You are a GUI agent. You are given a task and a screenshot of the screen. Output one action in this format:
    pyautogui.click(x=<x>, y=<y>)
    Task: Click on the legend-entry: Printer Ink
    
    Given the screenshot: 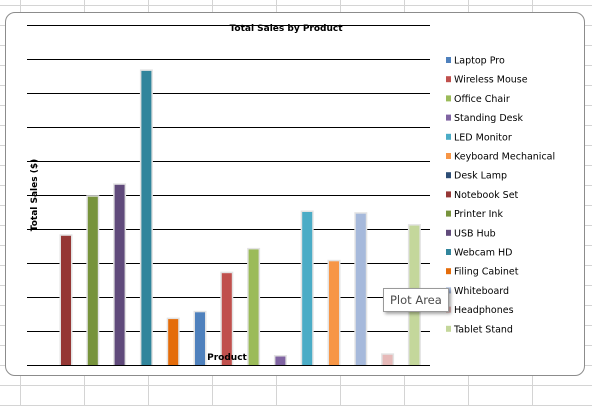 What is the action you would take?
    pyautogui.click(x=478, y=214)
    